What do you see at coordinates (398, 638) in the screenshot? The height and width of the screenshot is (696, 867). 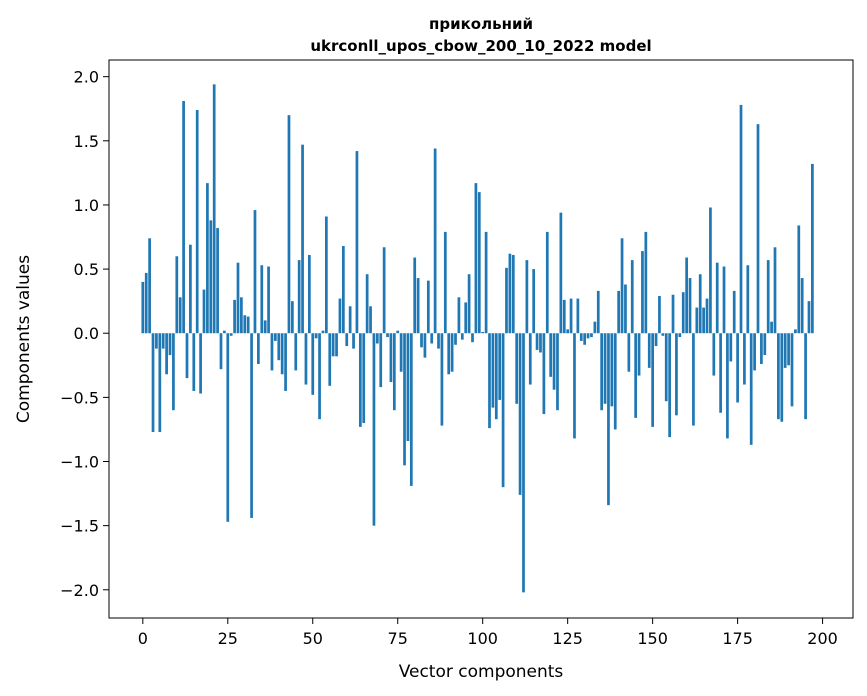 I see `x-tick-label: 75` at bounding box center [398, 638].